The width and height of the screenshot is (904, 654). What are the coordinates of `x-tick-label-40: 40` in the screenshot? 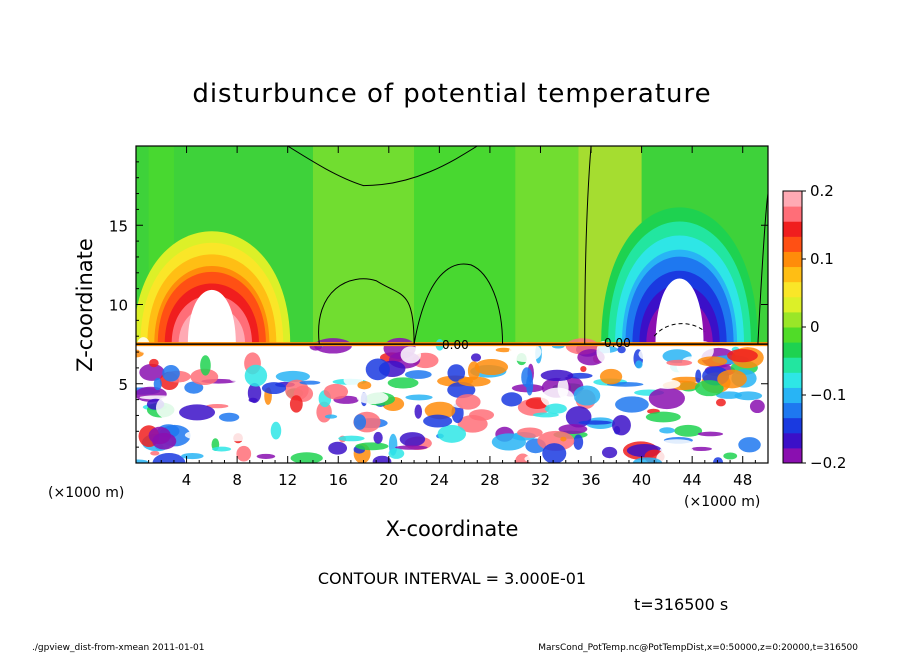 It's located at (641, 480).